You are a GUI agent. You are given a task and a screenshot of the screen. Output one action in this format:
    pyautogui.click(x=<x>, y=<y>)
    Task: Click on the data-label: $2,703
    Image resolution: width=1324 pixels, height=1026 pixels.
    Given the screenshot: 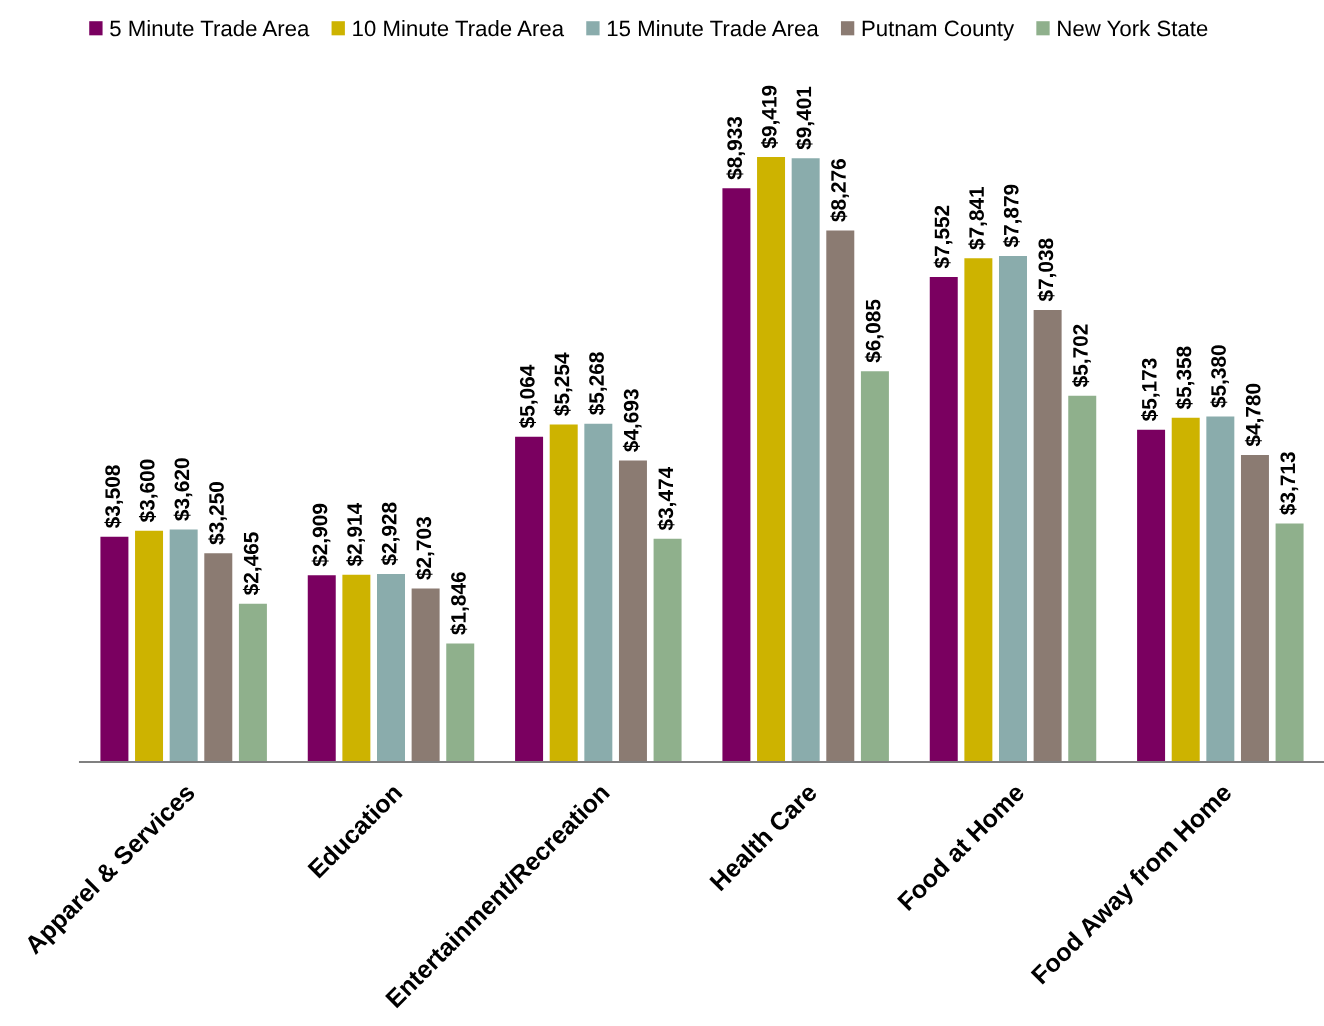 What is the action you would take?
    pyautogui.click(x=425, y=548)
    